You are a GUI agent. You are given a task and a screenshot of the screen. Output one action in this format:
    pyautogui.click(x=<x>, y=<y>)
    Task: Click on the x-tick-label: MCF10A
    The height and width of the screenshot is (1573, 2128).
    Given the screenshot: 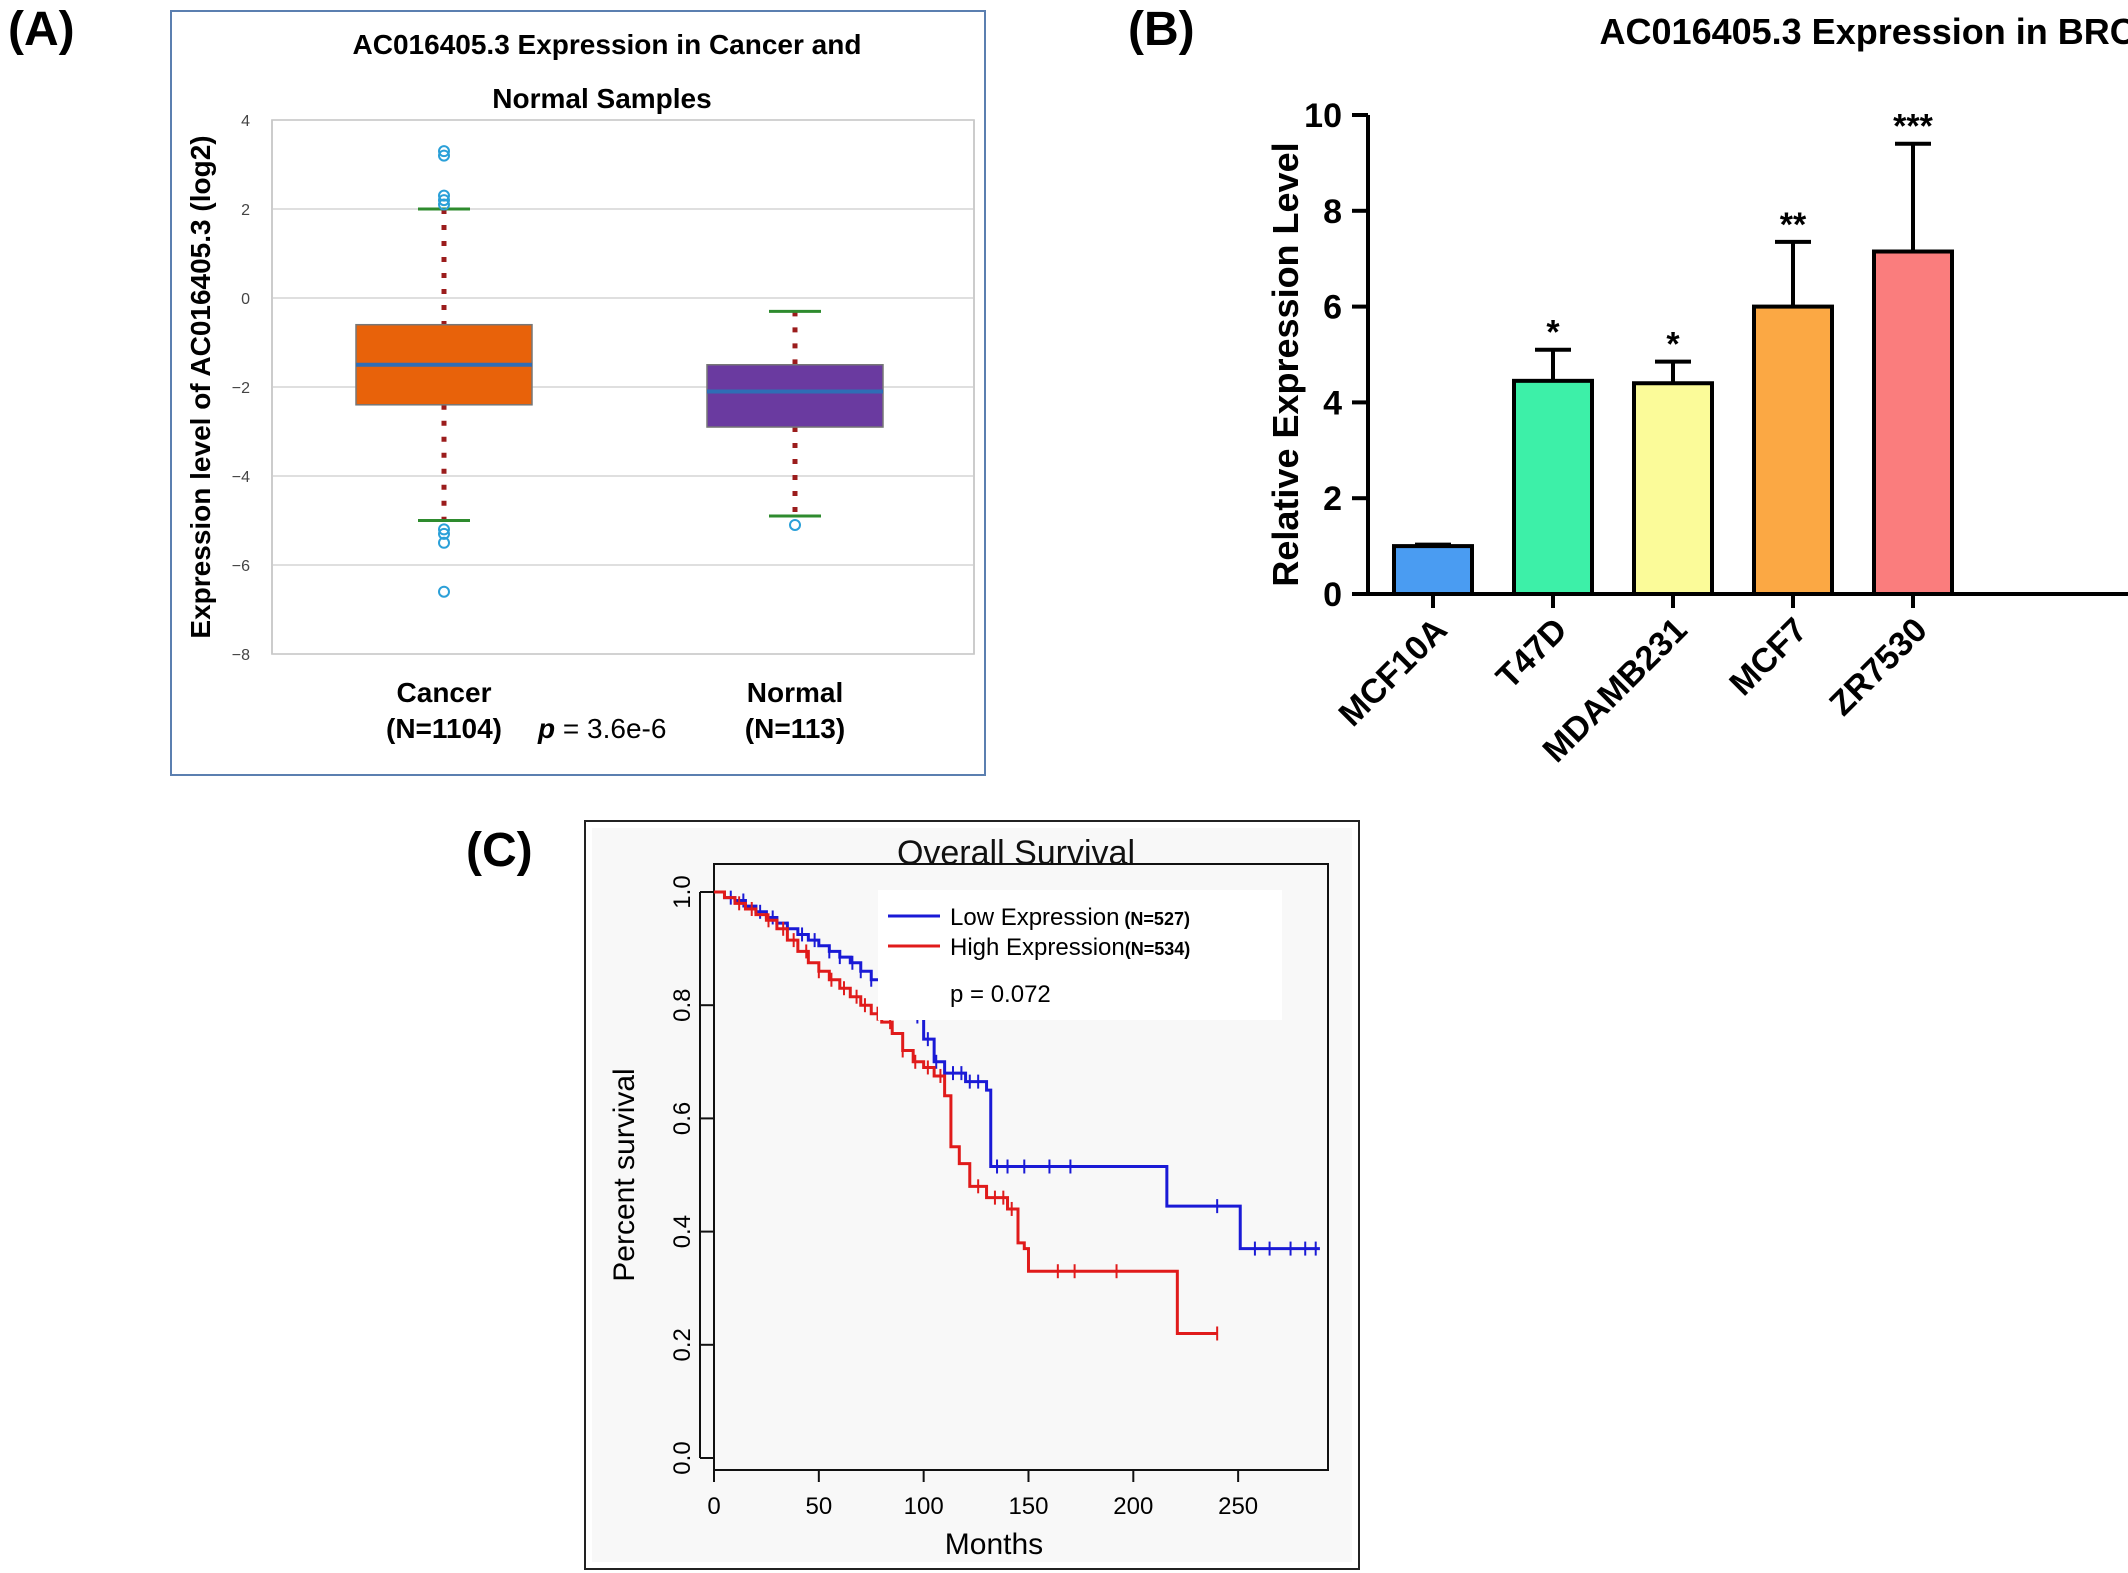 What is the action you would take?
    pyautogui.click(x=1393, y=672)
    